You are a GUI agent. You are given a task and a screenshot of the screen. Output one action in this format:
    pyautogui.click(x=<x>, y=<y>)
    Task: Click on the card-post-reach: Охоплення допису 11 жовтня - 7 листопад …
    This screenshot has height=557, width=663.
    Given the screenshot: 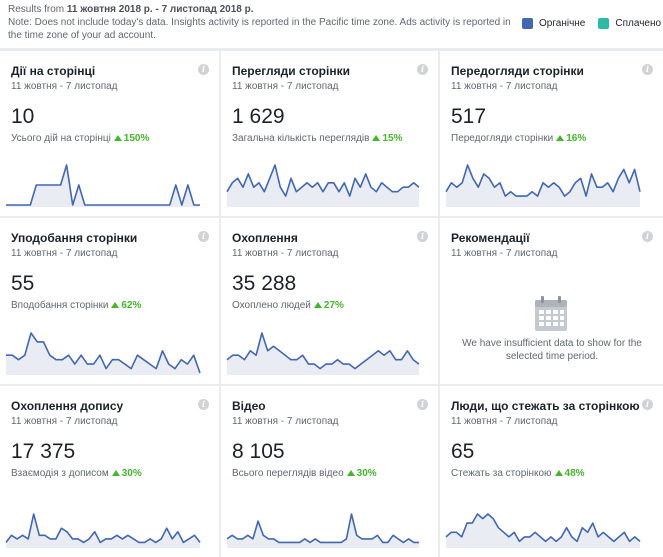 What is the action you would take?
    pyautogui.click(x=109, y=471)
    